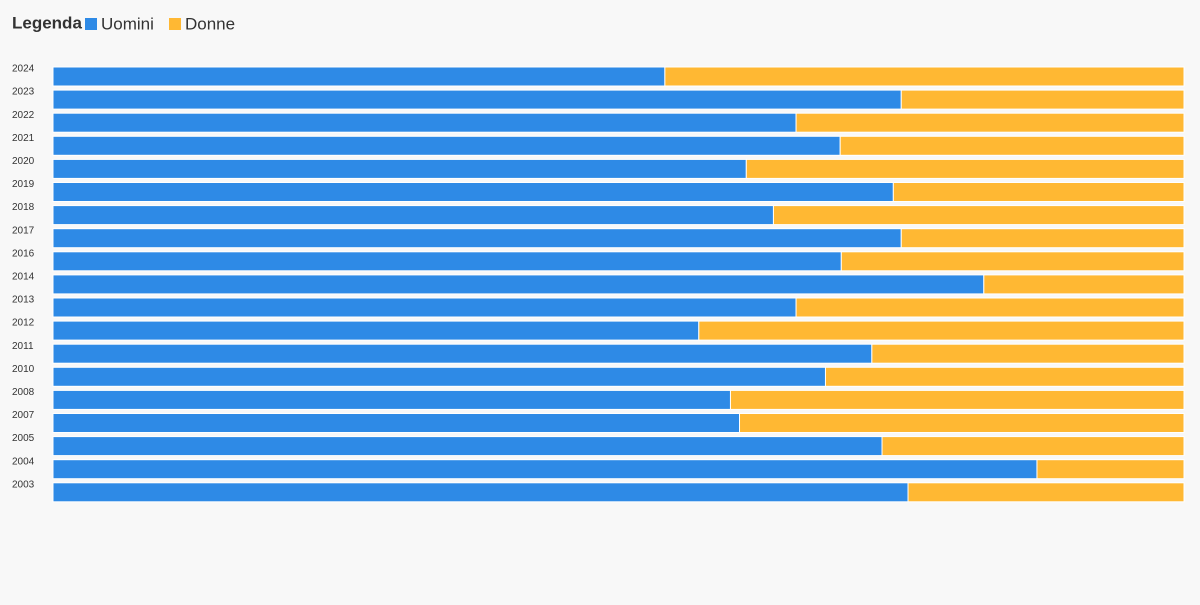  What do you see at coordinates (23, 138) in the screenshot?
I see `y-tick-label: 2021` at bounding box center [23, 138].